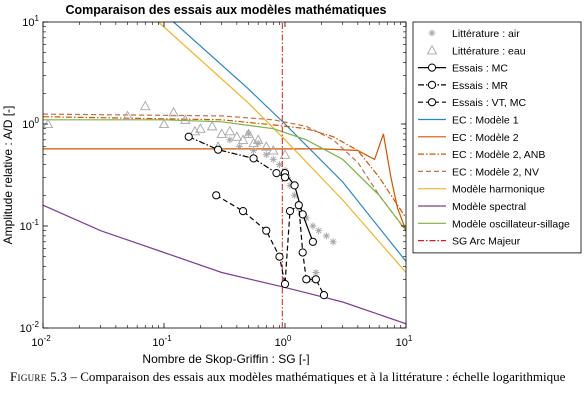  I want to click on series-essais-mc, so click(298, 207).